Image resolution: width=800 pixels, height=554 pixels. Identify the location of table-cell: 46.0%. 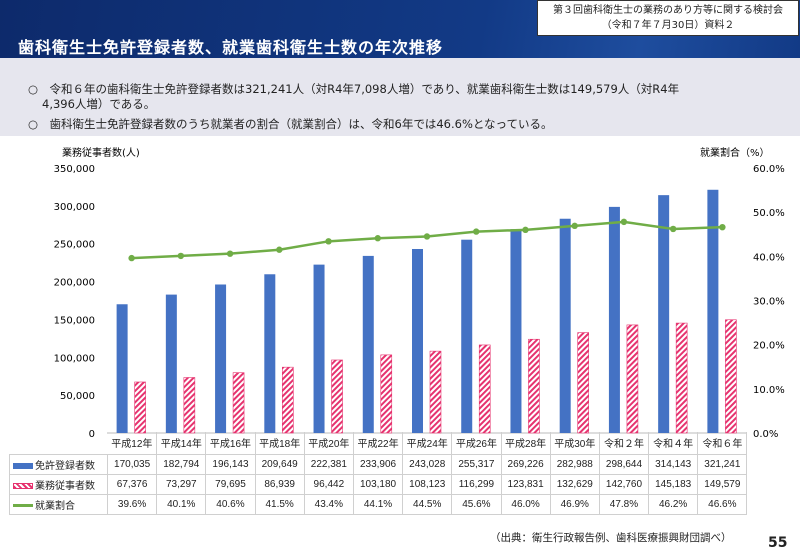
(525, 504).